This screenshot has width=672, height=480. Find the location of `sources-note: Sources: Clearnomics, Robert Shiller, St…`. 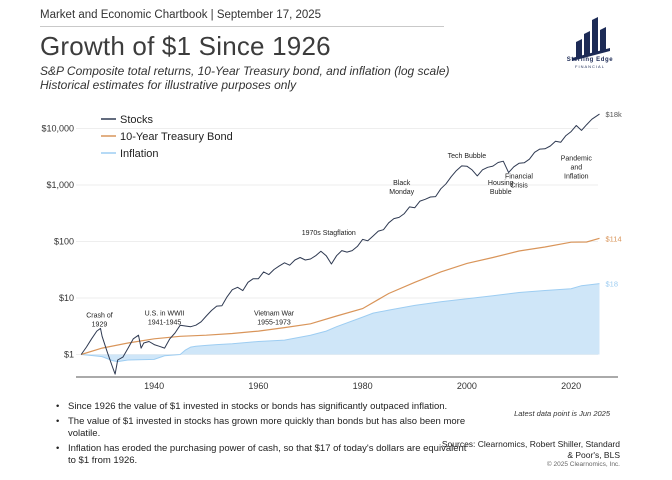

sources-note: Sources: Clearnomics, Robert Shiller, St… is located at coordinates (530, 449).